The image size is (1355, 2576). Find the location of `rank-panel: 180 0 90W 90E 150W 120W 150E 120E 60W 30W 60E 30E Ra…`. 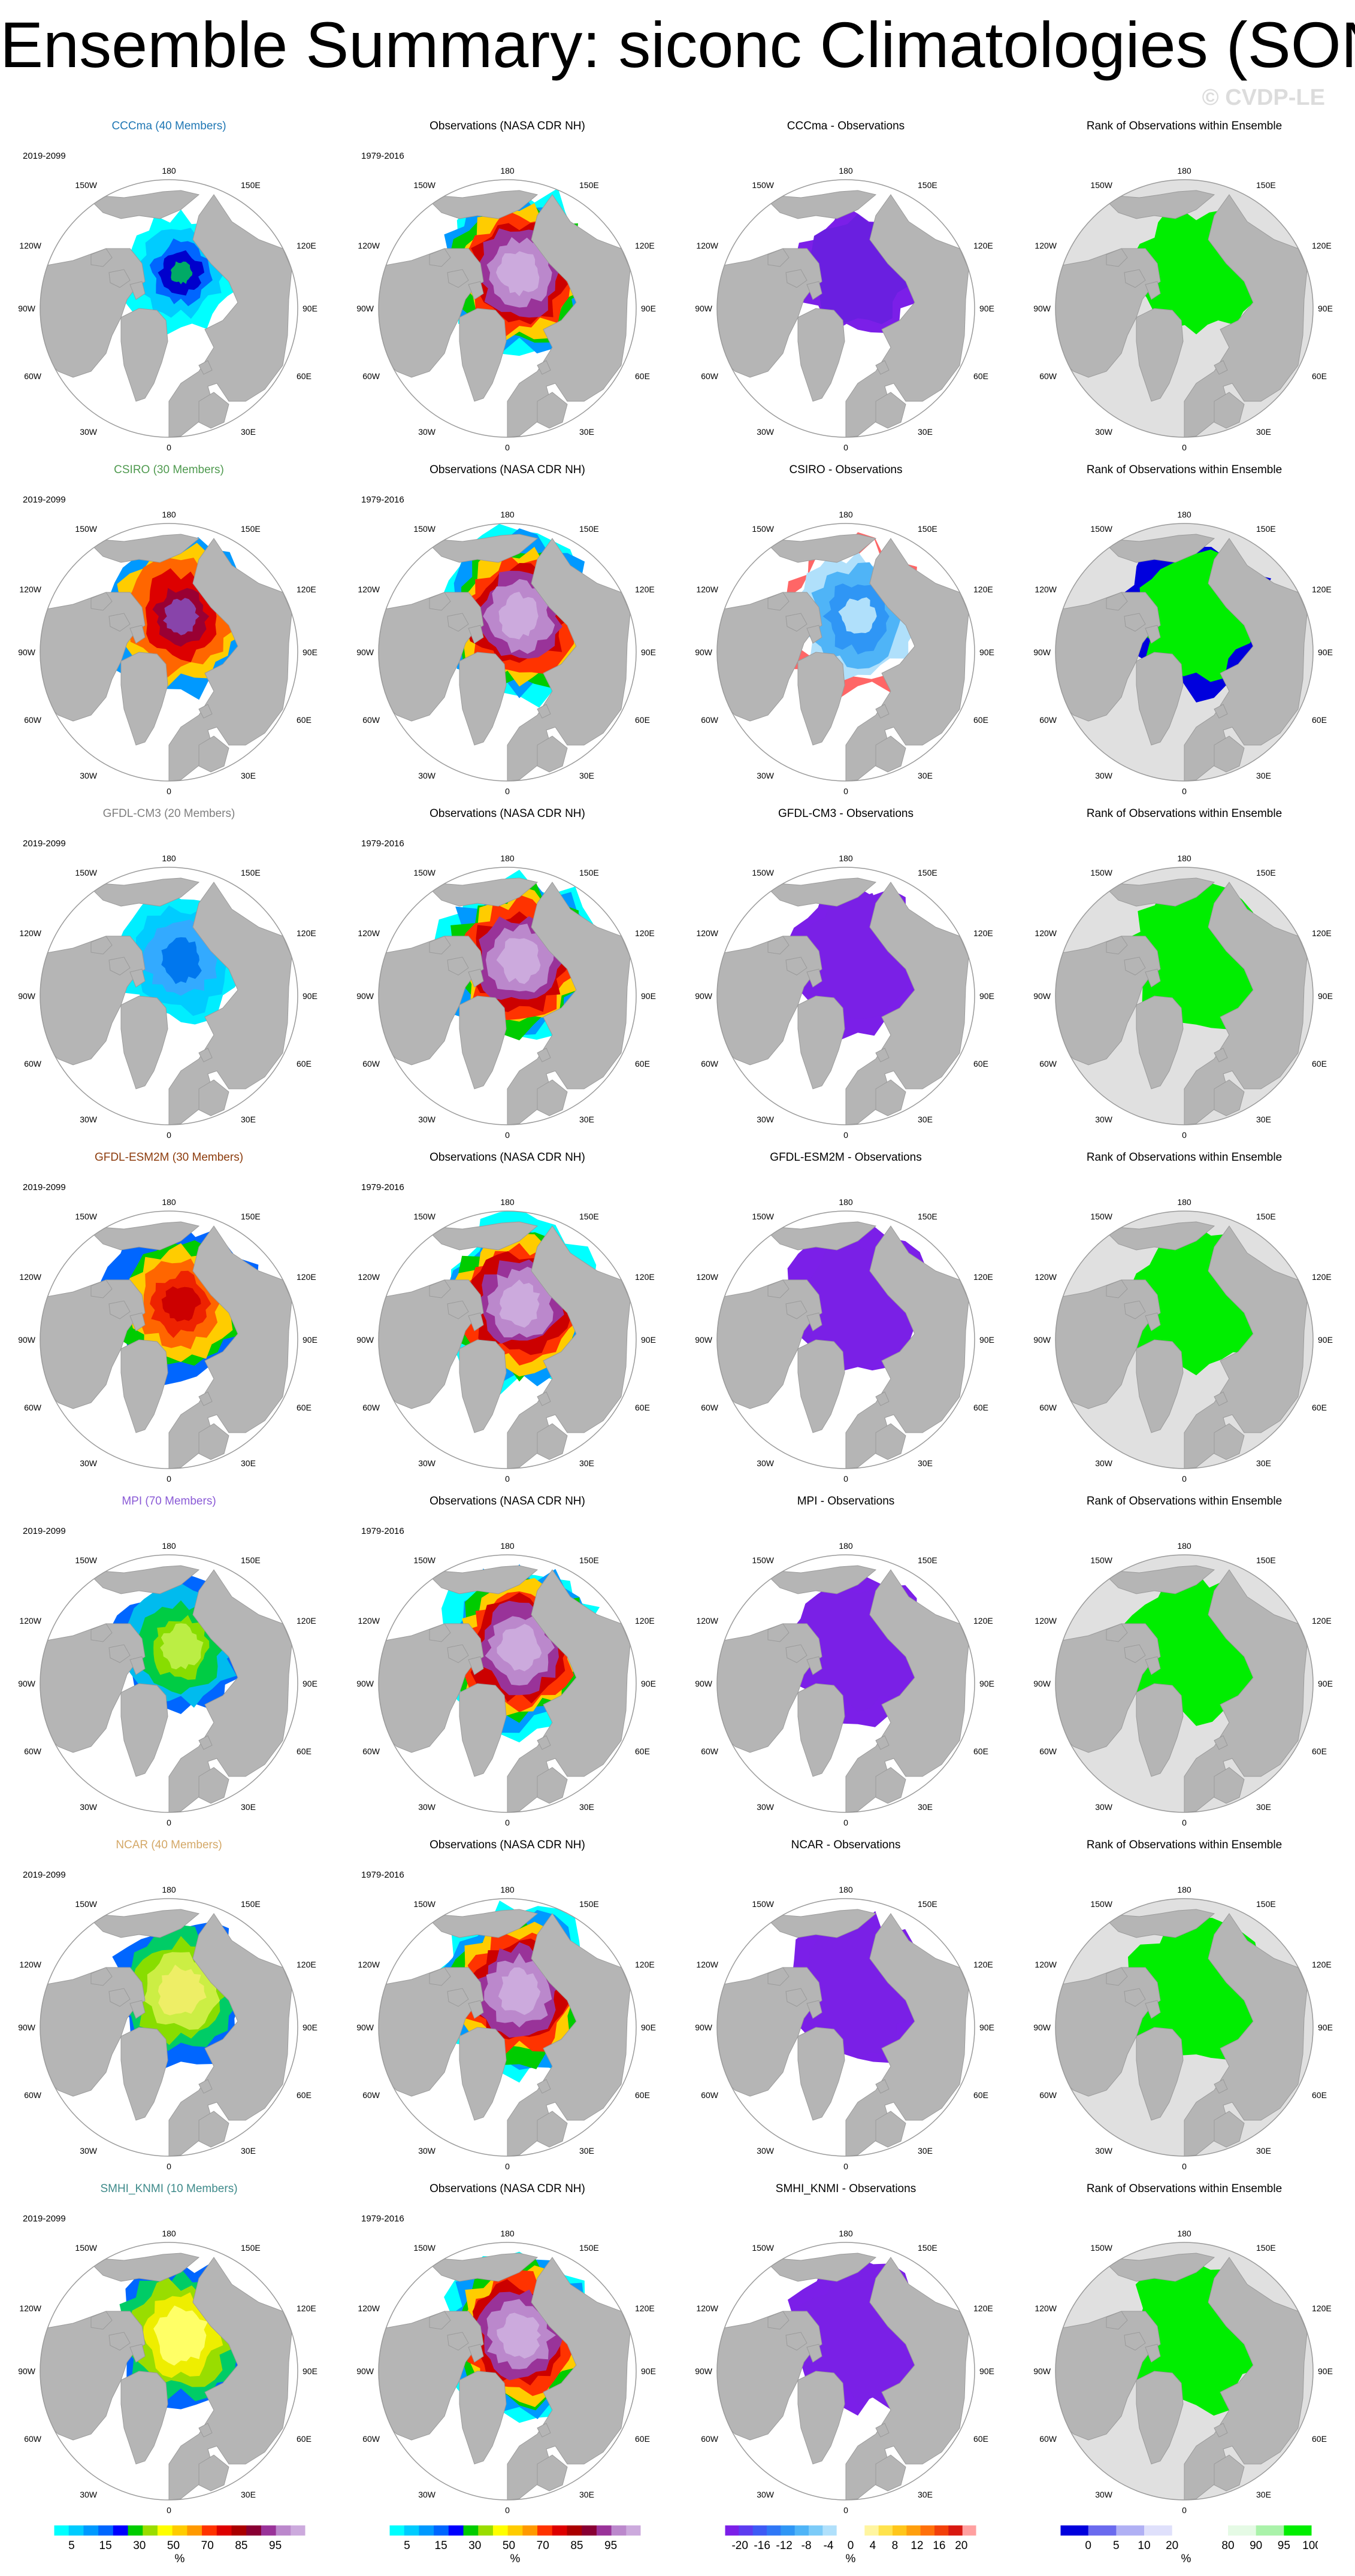

rank-panel: 180 0 90W 90E 150W 120W 150E 120E 60W 30W 60E 30E Ra… is located at coordinates (1184, 979).